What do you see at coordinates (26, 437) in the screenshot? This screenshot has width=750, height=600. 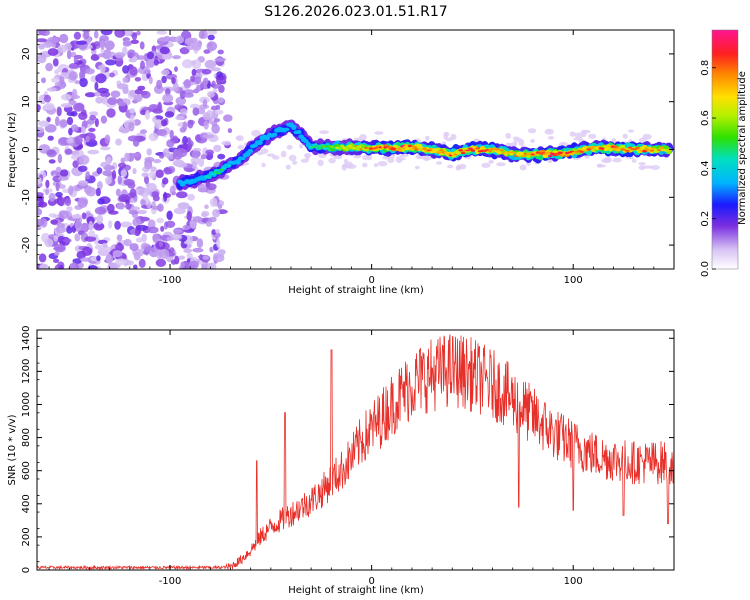 I see `y-tick-label: 800` at bounding box center [26, 437].